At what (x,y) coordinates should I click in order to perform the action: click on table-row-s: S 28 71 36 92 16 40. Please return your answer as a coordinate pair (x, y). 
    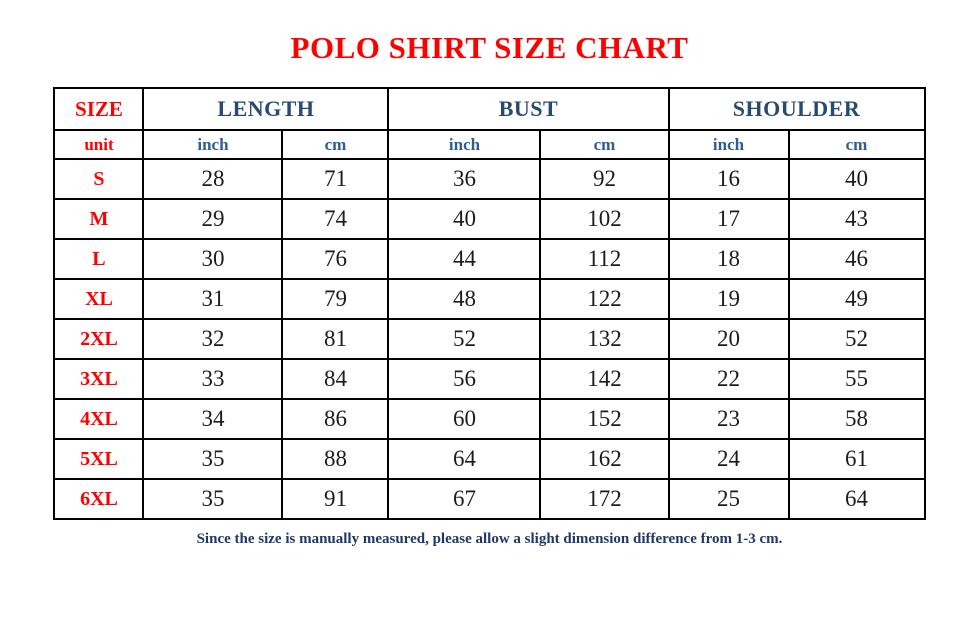
    Looking at the image, I should click on (489, 179).